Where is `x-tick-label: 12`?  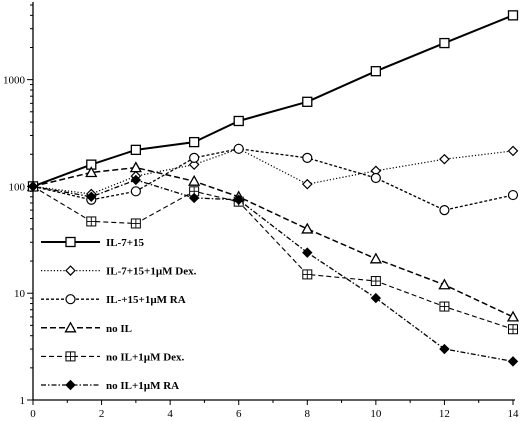
x-tick-label: 12 is located at coordinates (444, 414).